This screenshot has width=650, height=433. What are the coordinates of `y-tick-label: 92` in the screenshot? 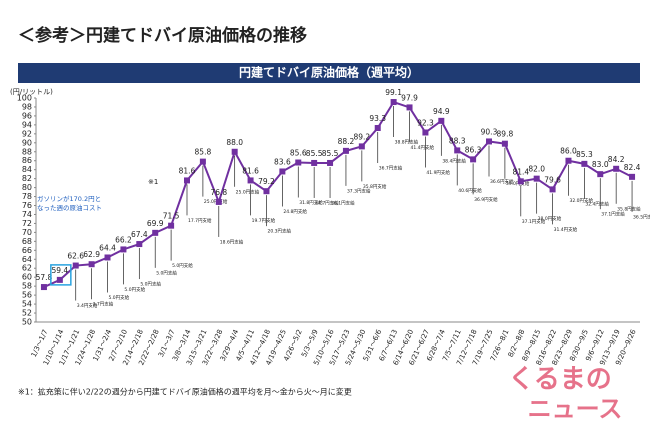 It's located at (27, 133).